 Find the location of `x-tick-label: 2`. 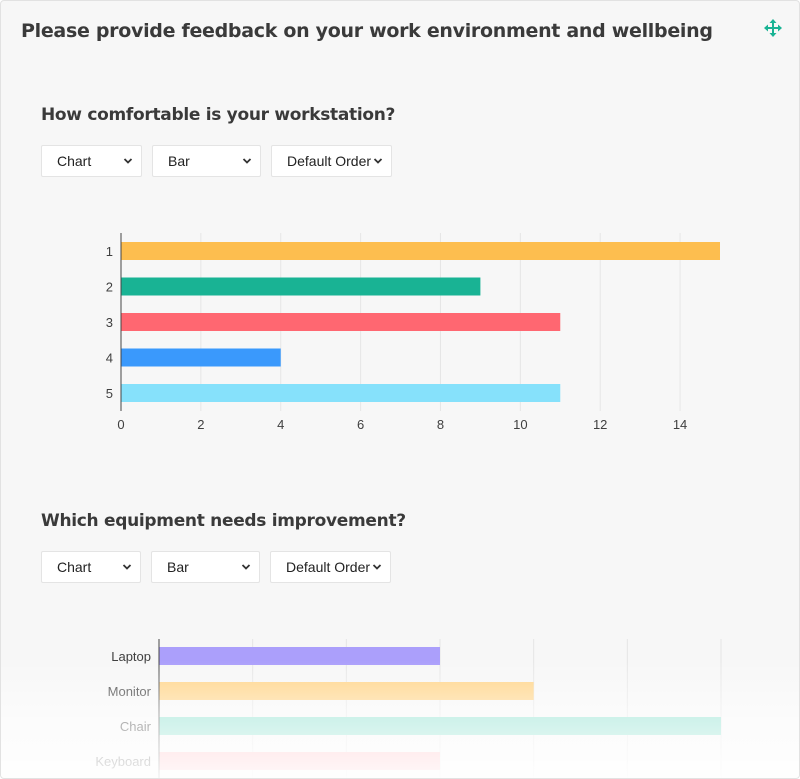

x-tick-label: 2 is located at coordinates (200, 424).